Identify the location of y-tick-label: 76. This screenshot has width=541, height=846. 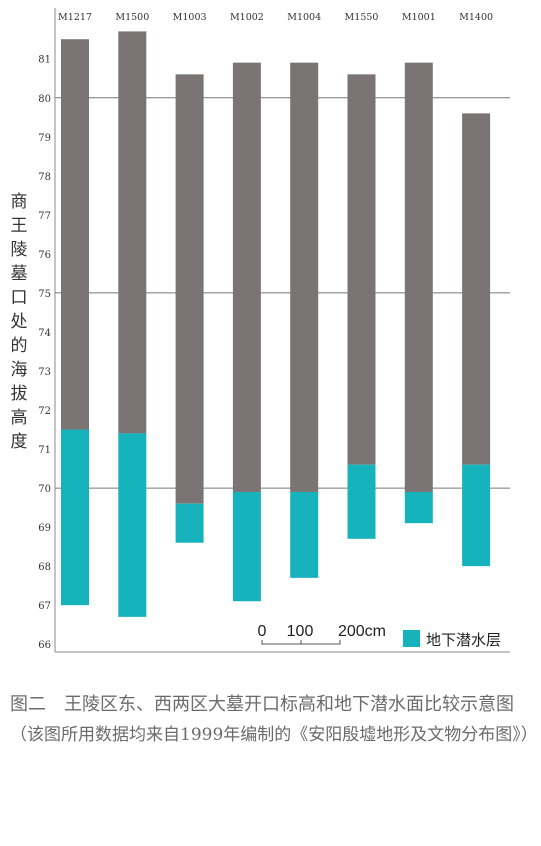
(44, 255).